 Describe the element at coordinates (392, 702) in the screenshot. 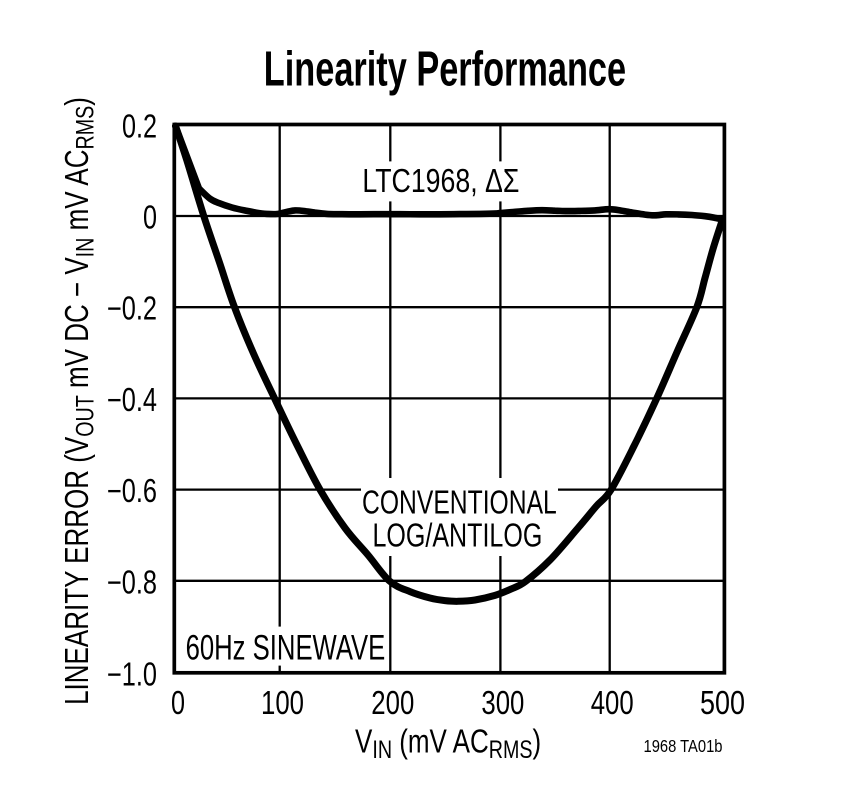

I see `svg-text: 200` at that location.